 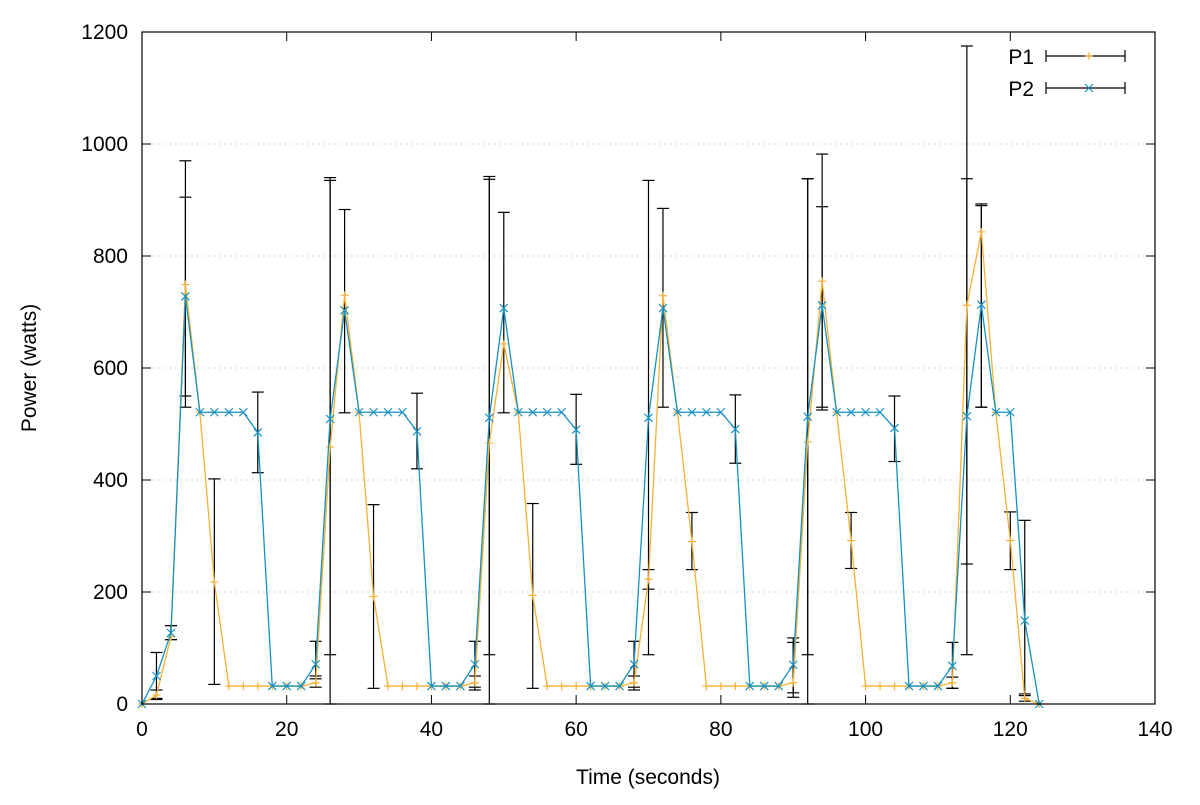 What do you see at coordinates (720, 729) in the screenshot?
I see `x-tick-label: 80` at bounding box center [720, 729].